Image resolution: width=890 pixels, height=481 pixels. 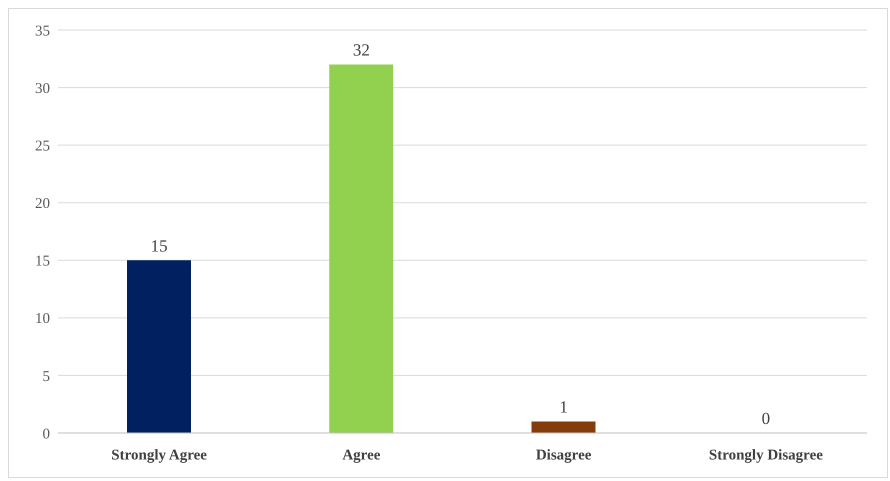 I want to click on y-tick-label: 25, so click(x=42, y=146).